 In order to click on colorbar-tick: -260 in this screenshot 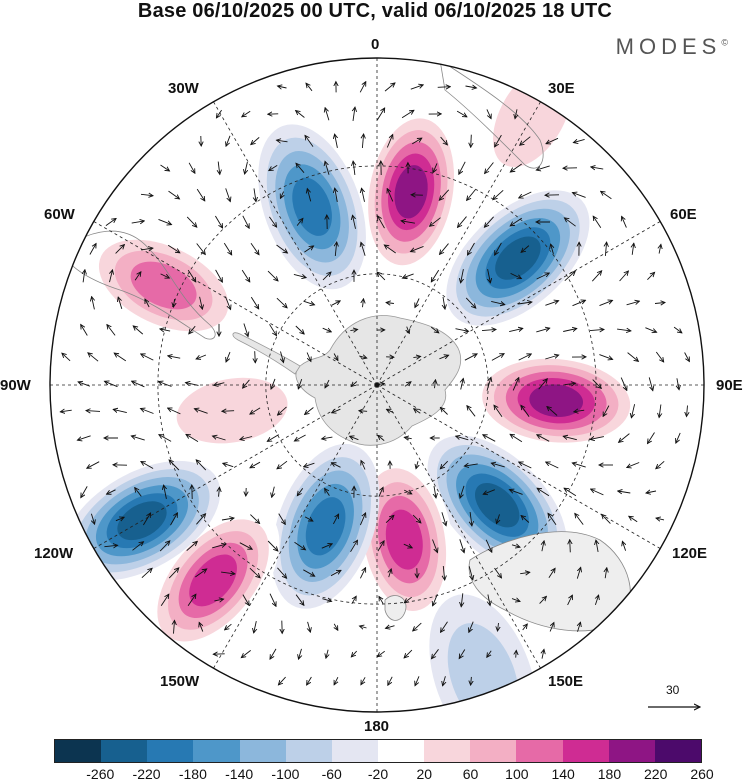, I will do `click(100, 774)`.